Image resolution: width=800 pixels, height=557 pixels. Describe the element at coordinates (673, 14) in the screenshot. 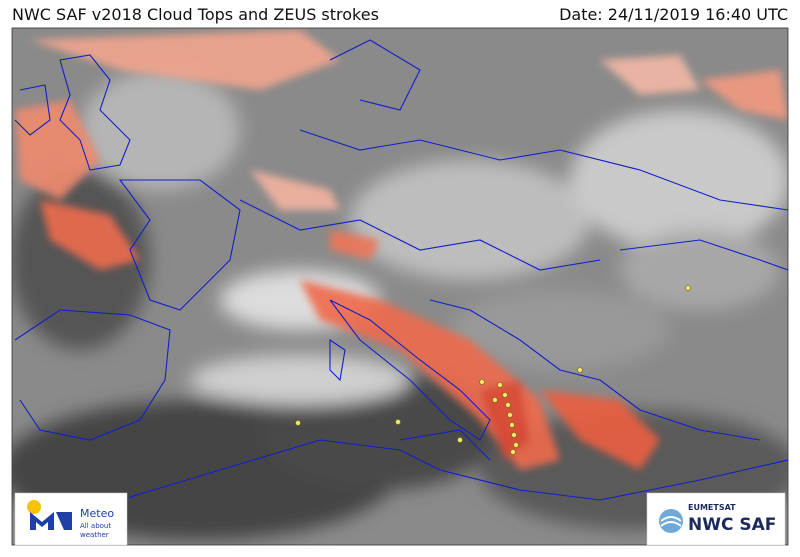

I see `map-date: Date: 24/11/2019 16:40 UTC` at that location.